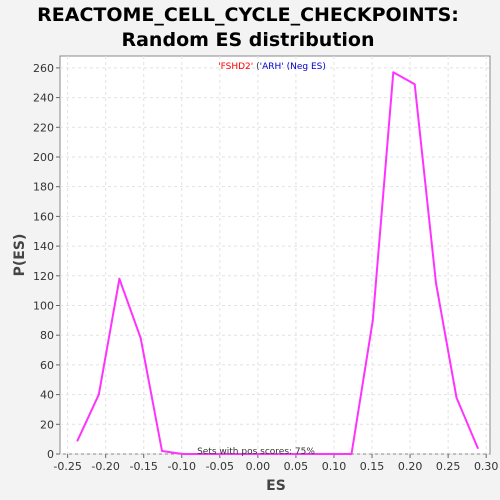 This screenshot has width=500, height=500. I want to click on y-tick-label: 100, so click(43, 305).